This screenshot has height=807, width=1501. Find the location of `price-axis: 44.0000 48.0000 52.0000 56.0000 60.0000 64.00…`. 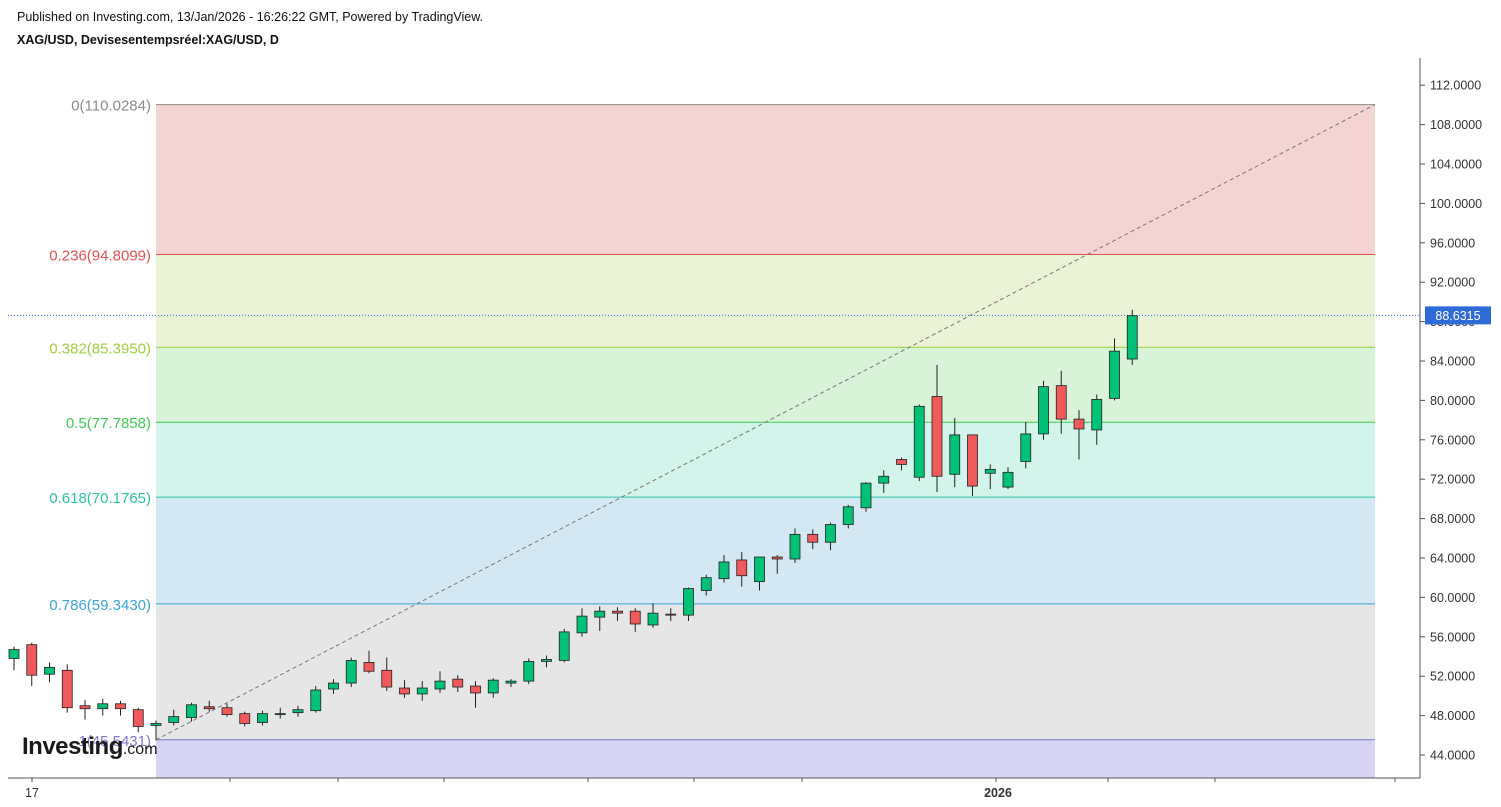

price-axis: 44.0000 48.0000 52.0000 56.0000 60.0000 64.00… is located at coordinates (1450, 418).